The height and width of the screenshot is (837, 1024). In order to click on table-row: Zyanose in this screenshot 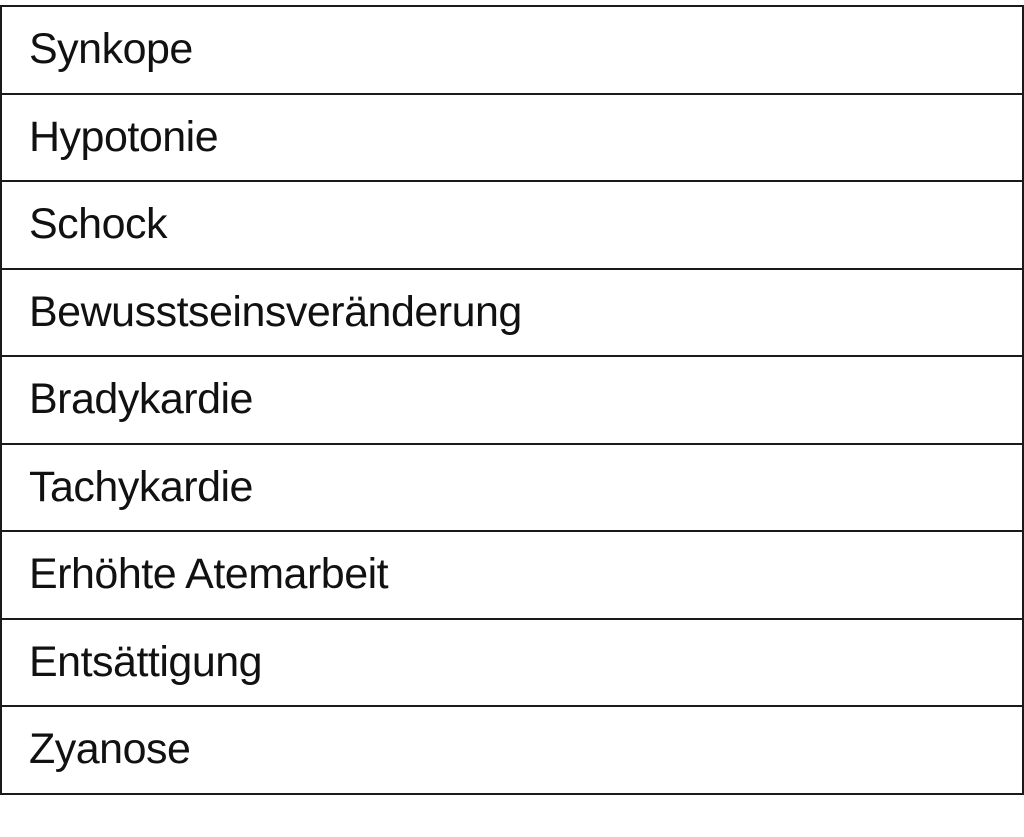, I will do `click(512, 750)`.